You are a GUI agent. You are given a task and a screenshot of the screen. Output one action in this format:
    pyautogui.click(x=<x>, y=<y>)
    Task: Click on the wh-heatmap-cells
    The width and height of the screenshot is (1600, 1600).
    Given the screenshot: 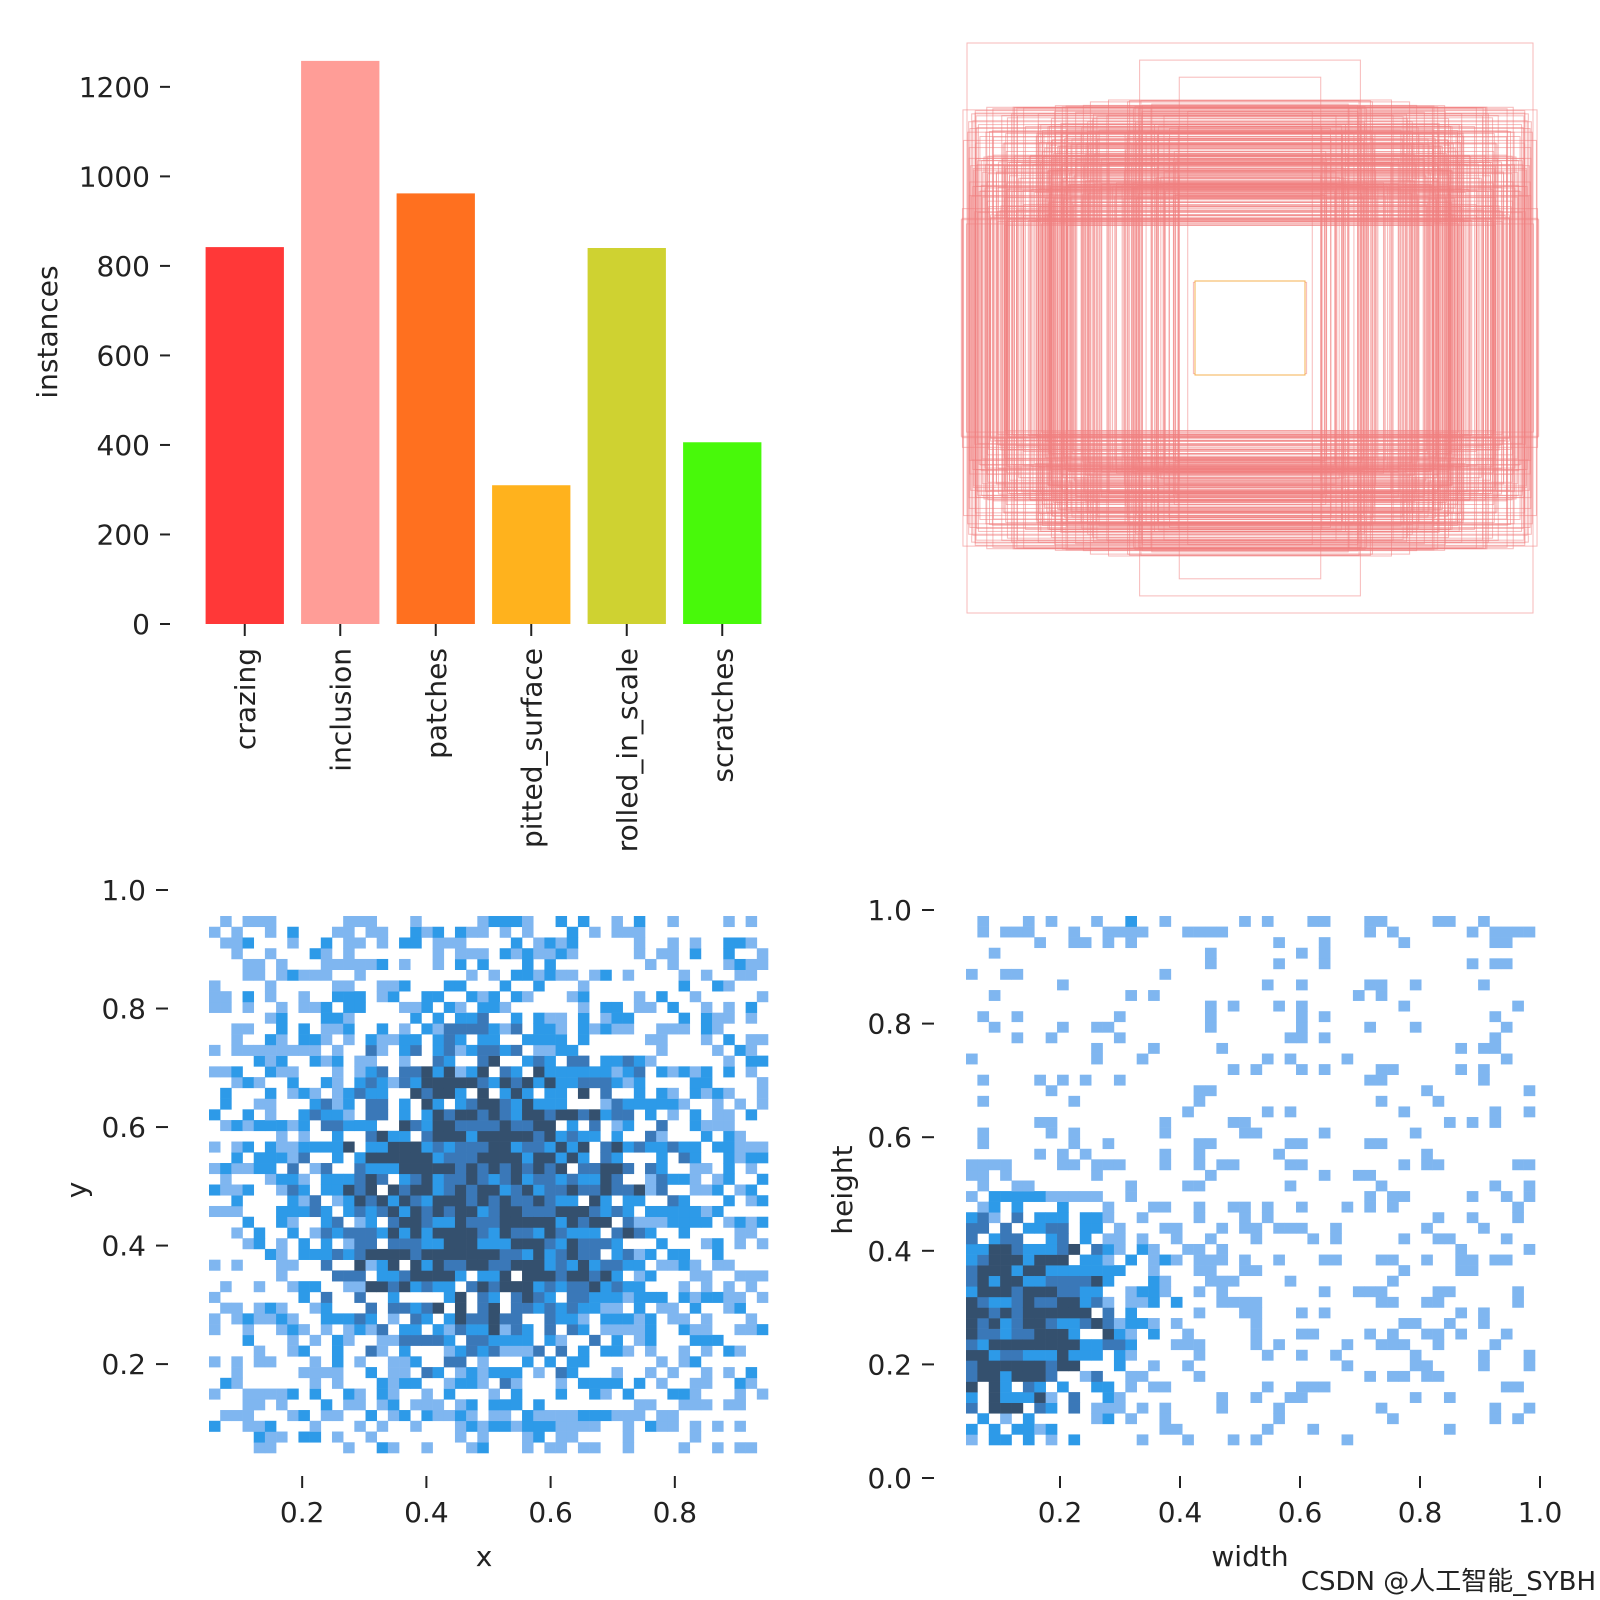 What is the action you would take?
    pyautogui.click(x=1251, y=1181)
    